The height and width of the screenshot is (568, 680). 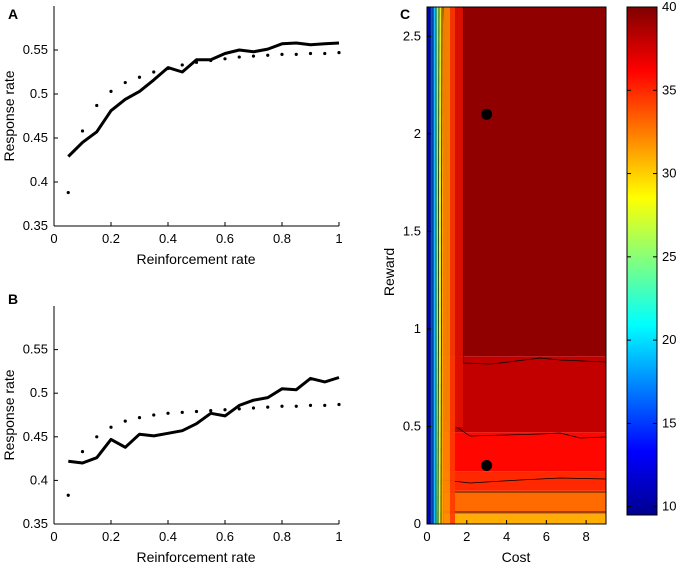 What do you see at coordinates (35, 436) in the screenshot?
I see `y-tick-label-b-2: 0.45` at bounding box center [35, 436].